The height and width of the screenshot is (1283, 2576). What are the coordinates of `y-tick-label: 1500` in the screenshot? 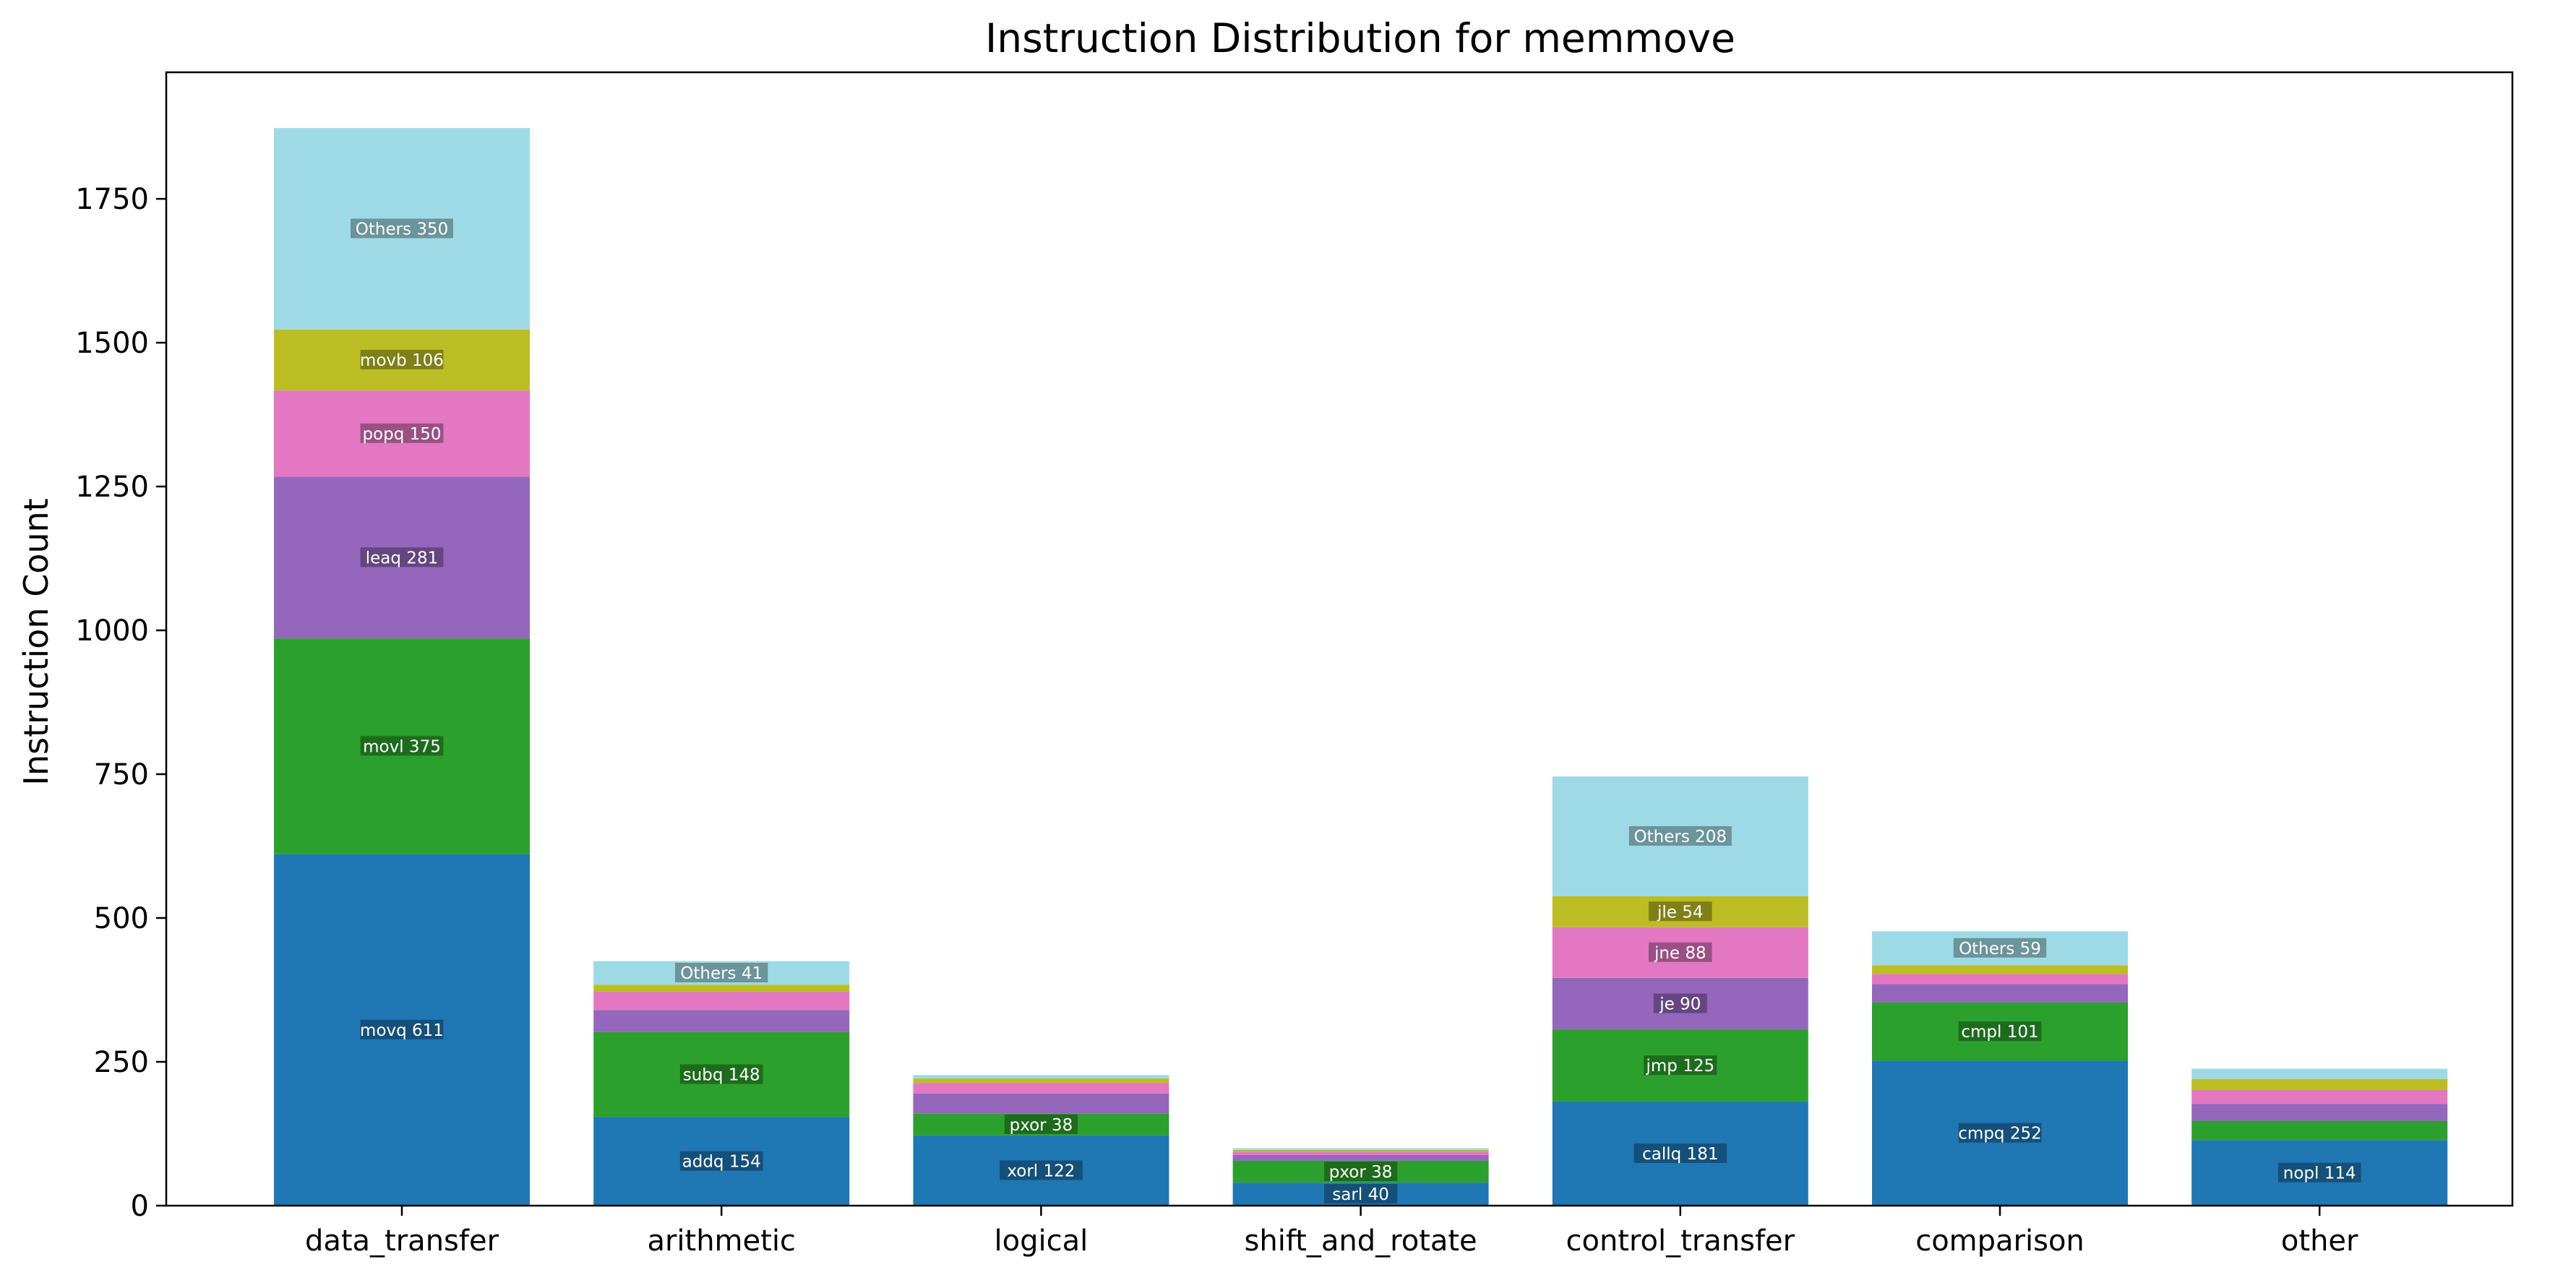 It's located at (112, 343).